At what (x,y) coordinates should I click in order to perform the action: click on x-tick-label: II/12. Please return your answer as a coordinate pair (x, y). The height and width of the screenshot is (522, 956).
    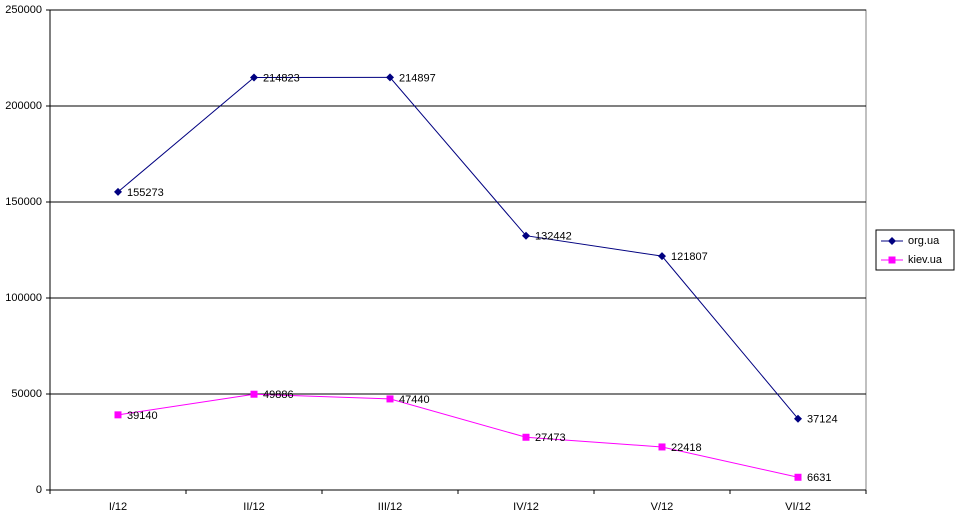
    Looking at the image, I should click on (253, 507).